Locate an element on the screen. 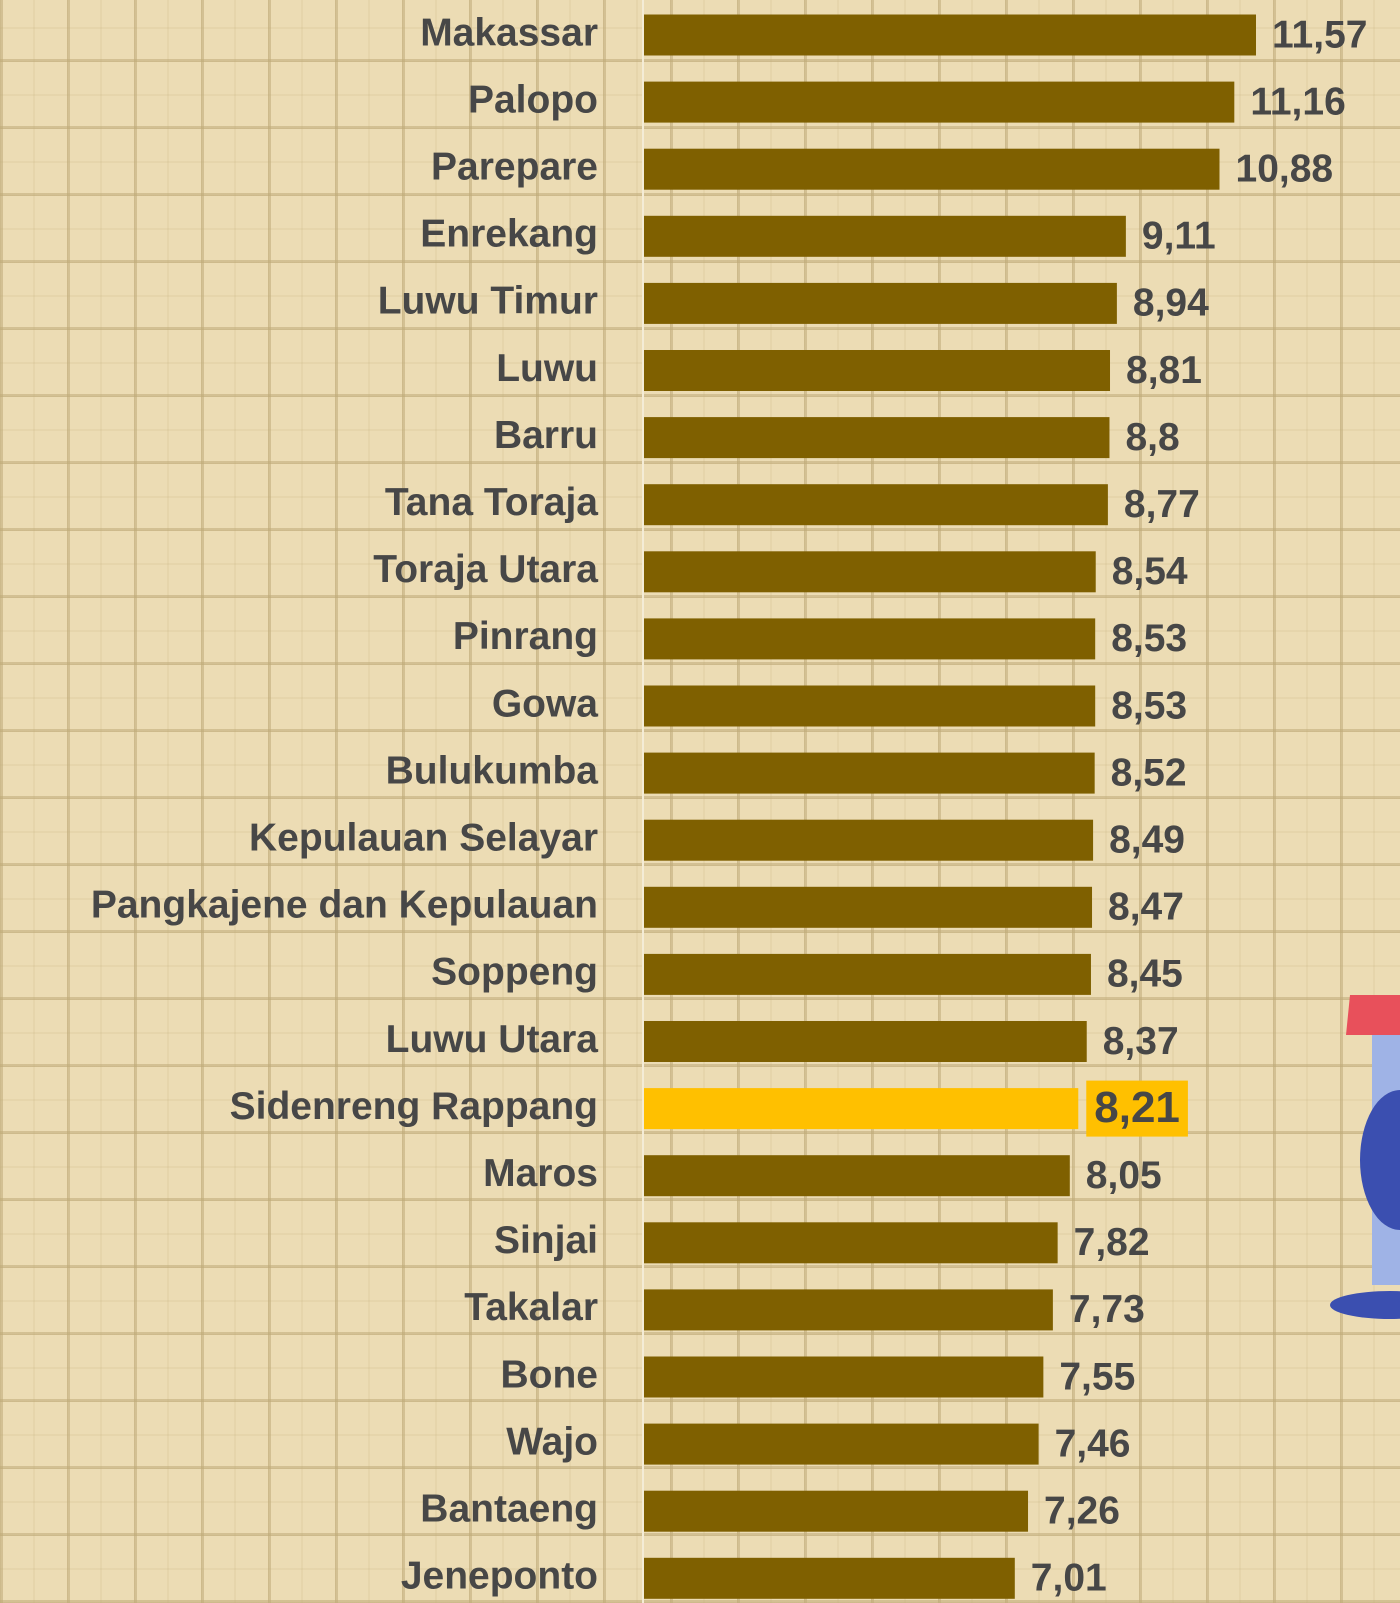  category-label: Makassar is located at coordinates (509, 32).